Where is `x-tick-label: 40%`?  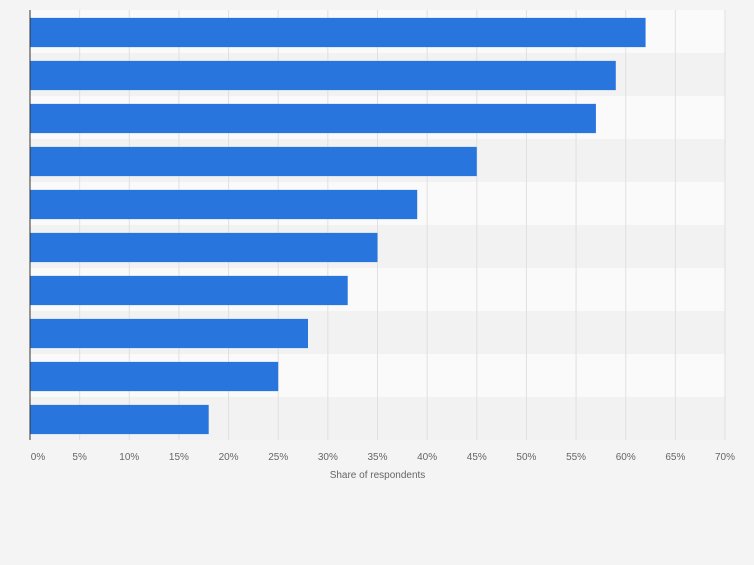 x-tick-label: 40% is located at coordinates (427, 457).